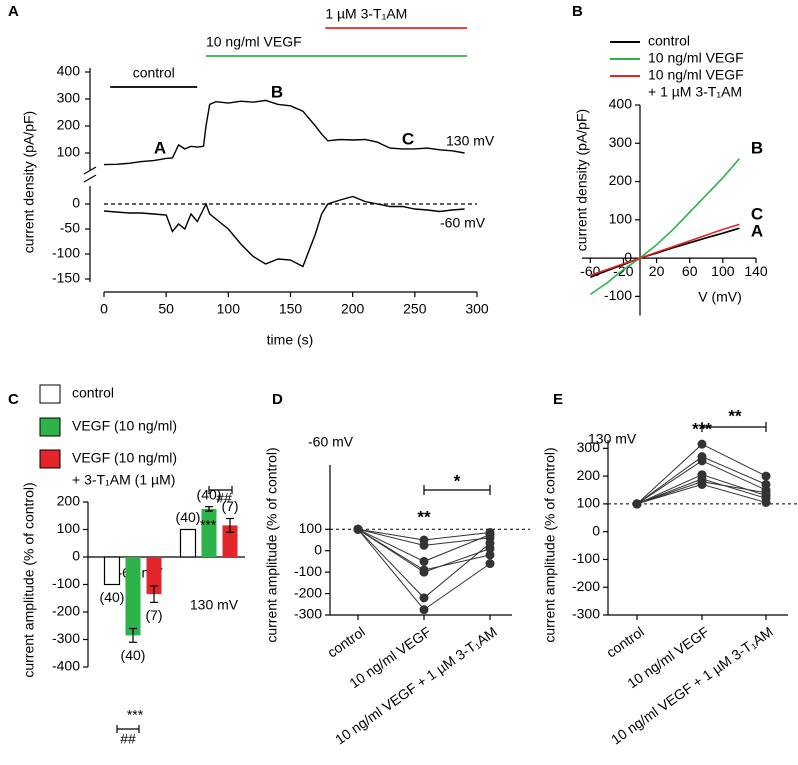 Image resolution: width=798 pixels, height=765 pixels. I want to click on y-tick-label: -200, so click(308, 592).